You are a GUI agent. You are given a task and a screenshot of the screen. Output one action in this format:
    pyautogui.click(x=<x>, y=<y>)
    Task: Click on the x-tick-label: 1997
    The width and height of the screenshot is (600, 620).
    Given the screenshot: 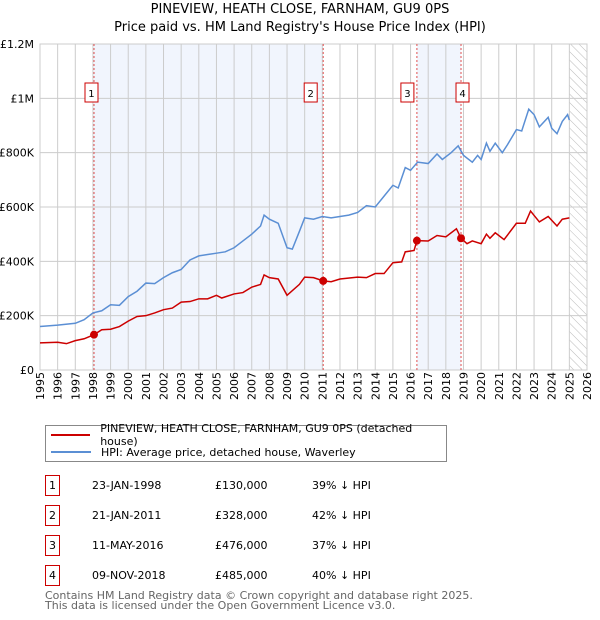 What is the action you would take?
    pyautogui.click(x=75, y=386)
    